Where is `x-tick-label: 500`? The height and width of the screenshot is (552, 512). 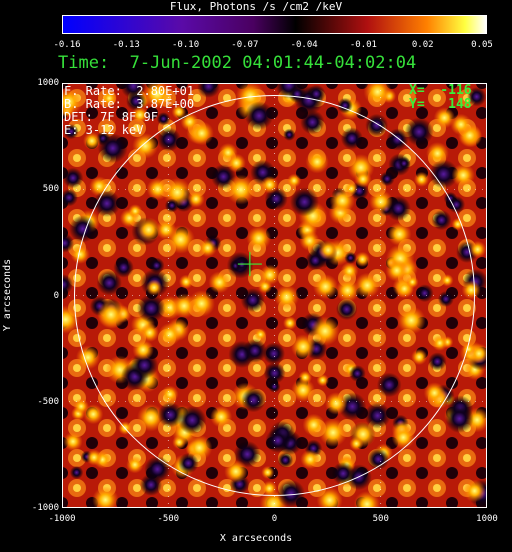 x-tick-label: 500 is located at coordinates (380, 519).